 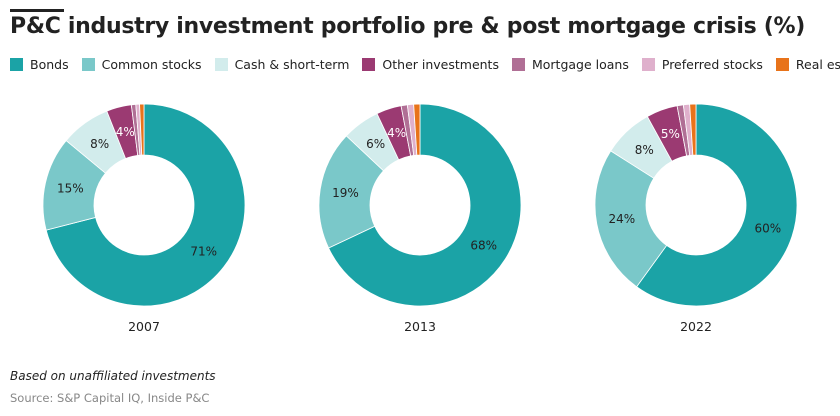 What do you see at coordinates (110, 398) in the screenshot?
I see `chart-source: Source: S&P Capital IQ, Inside P&C` at bounding box center [110, 398].